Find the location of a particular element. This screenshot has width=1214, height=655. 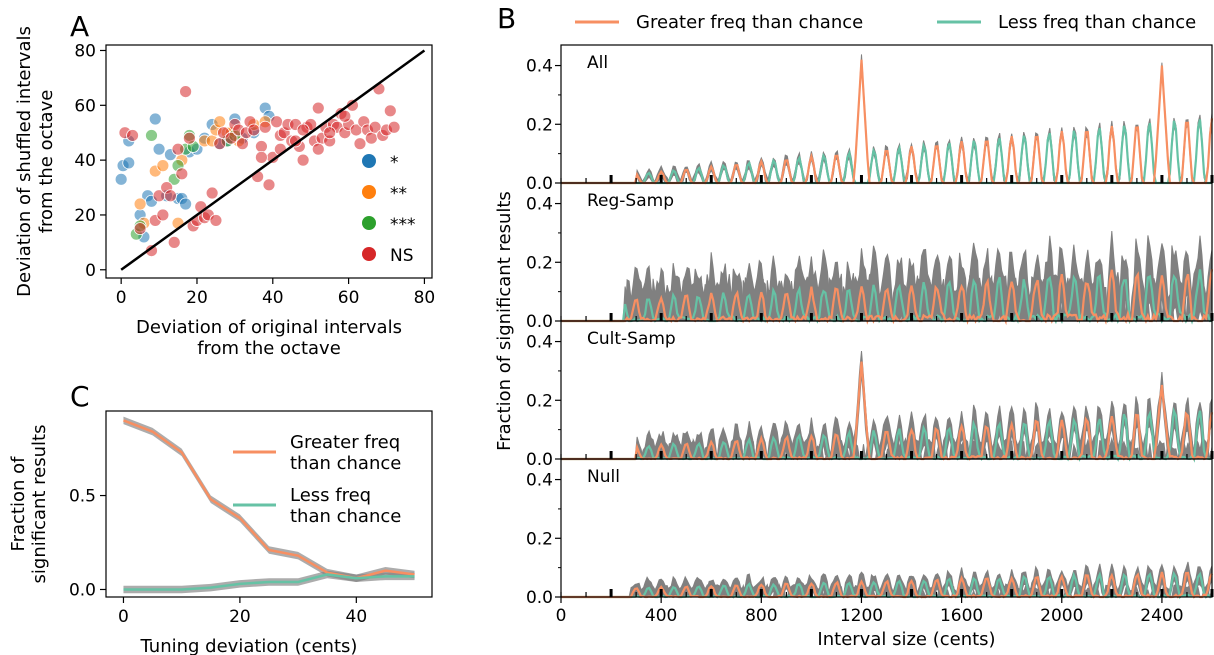

y-axis-label: from the octave is located at coordinates (46, 162).